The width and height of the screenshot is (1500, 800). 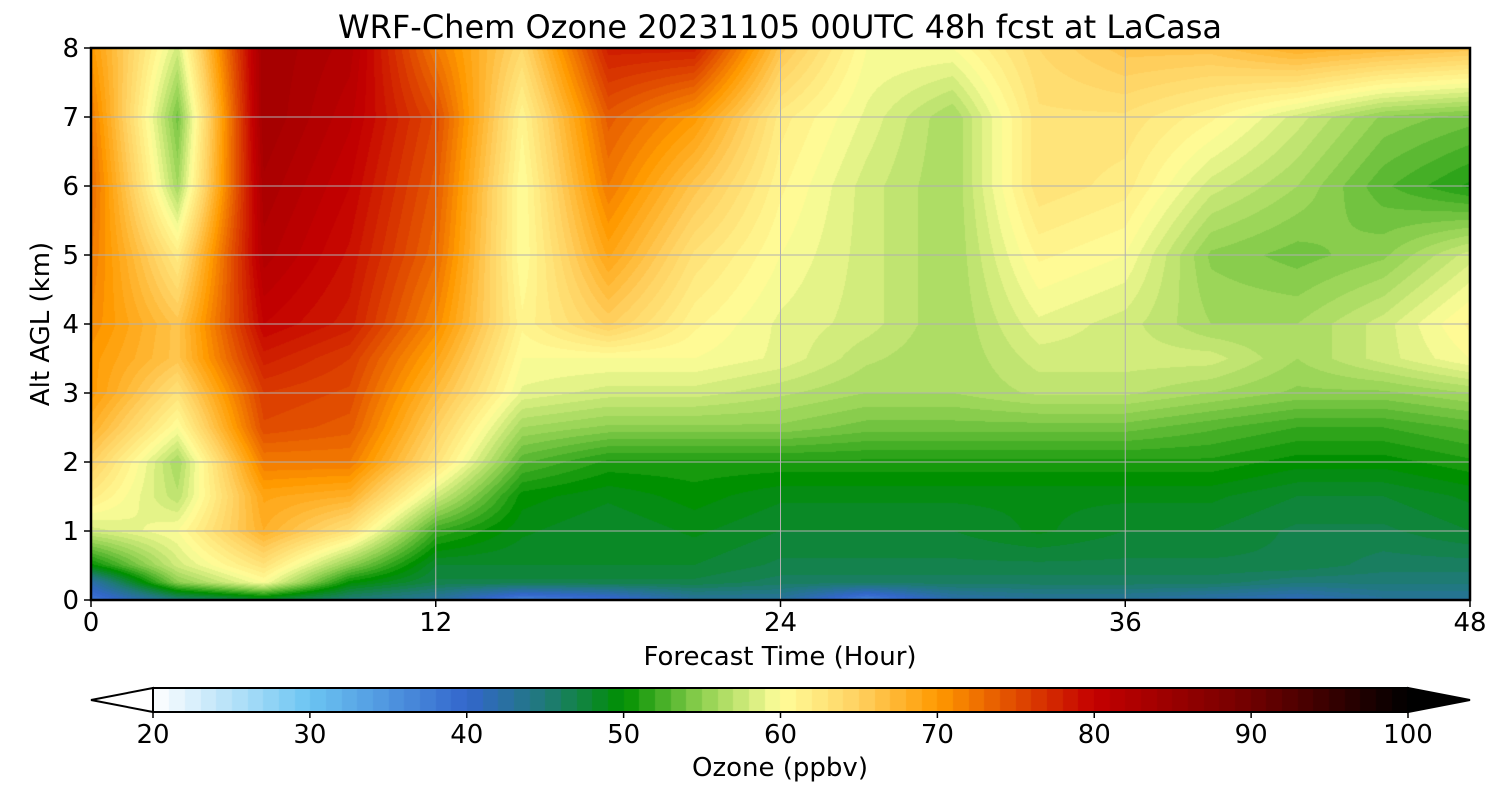 I want to click on colorbar-gradient, so click(x=780, y=700).